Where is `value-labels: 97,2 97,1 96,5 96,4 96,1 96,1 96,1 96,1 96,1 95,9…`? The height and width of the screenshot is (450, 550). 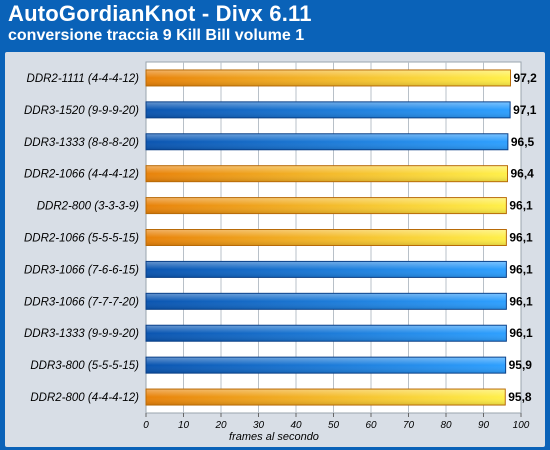
value-labels: 97,2 97,1 96,5 96,4 96,1 96,1 96,1 96,1 96,1 95,9… is located at coordinates (522, 237).